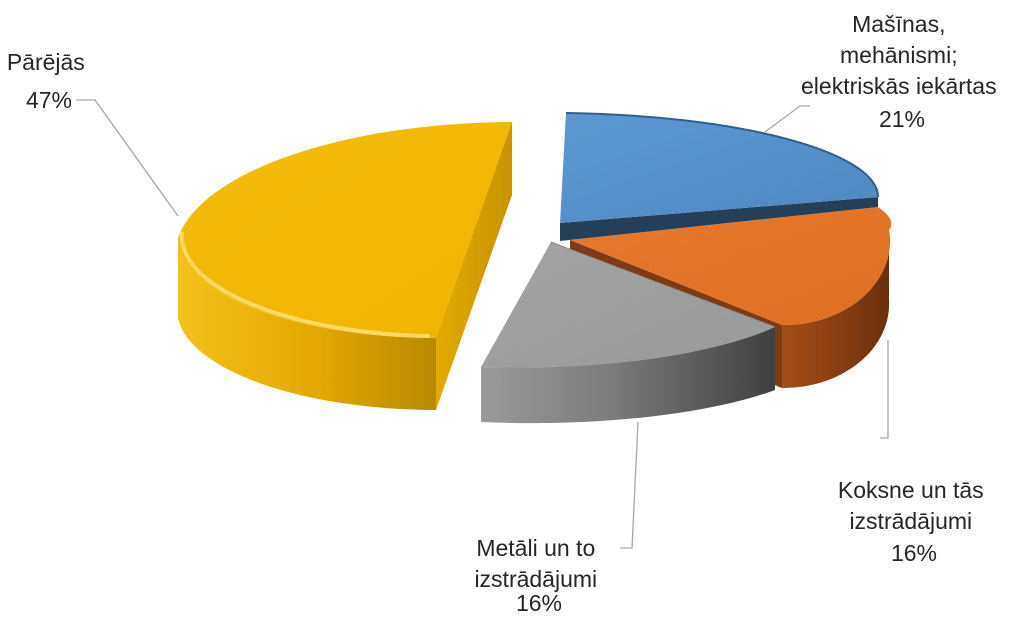 The height and width of the screenshot is (618, 1018). What do you see at coordinates (899, 86) in the screenshot?
I see `label-masinas-line-3: elektriskās iekārtas` at bounding box center [899, 86].